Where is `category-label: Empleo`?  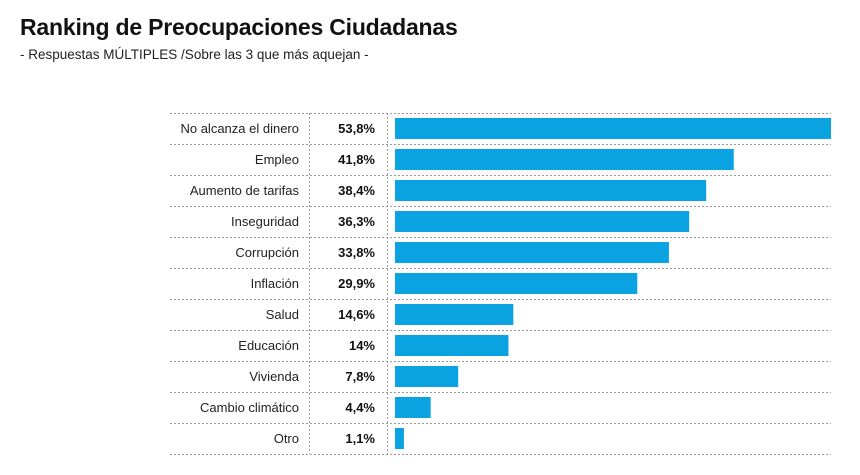
category-label: Empleo is located at coordinates (277, 159).